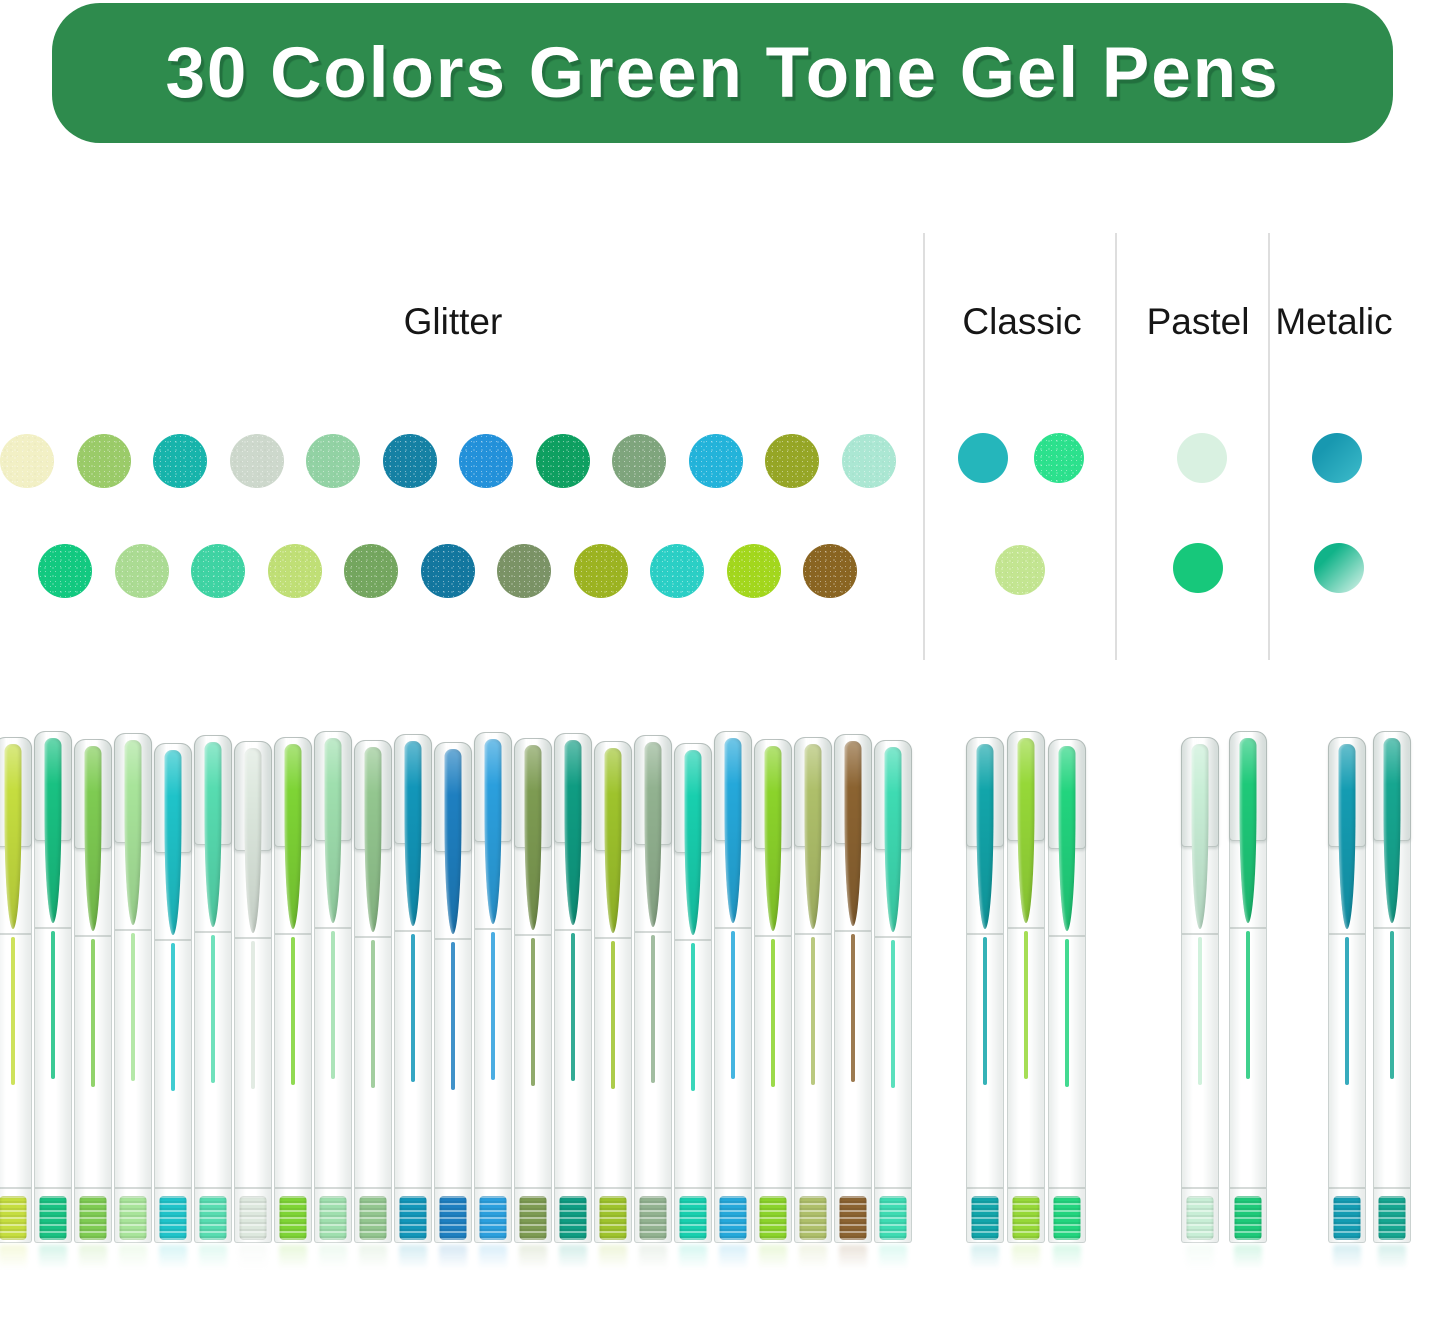  Describe the element at coordinates (1116, 446) in the screenshot. I see `divider-classic-pastel` at that location.